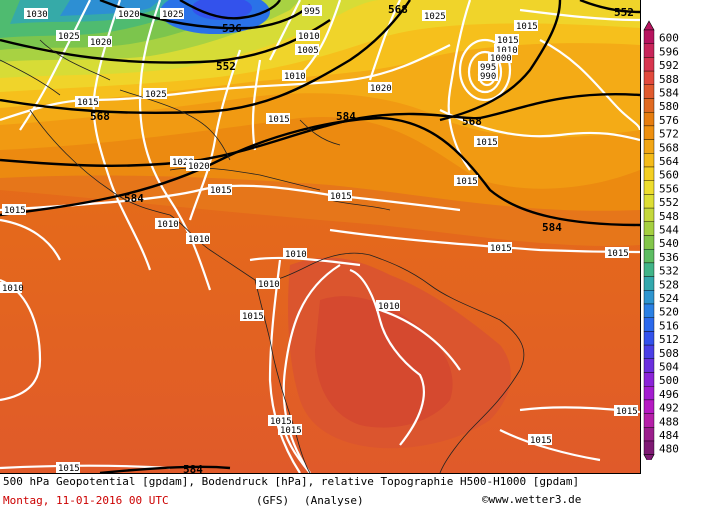 The width and height of the screenshot is (704, 513). What do you see at coordinates (232, 28) in the screenshot?
I see `geopotential-label: 536` at bounding box center [232, 28].